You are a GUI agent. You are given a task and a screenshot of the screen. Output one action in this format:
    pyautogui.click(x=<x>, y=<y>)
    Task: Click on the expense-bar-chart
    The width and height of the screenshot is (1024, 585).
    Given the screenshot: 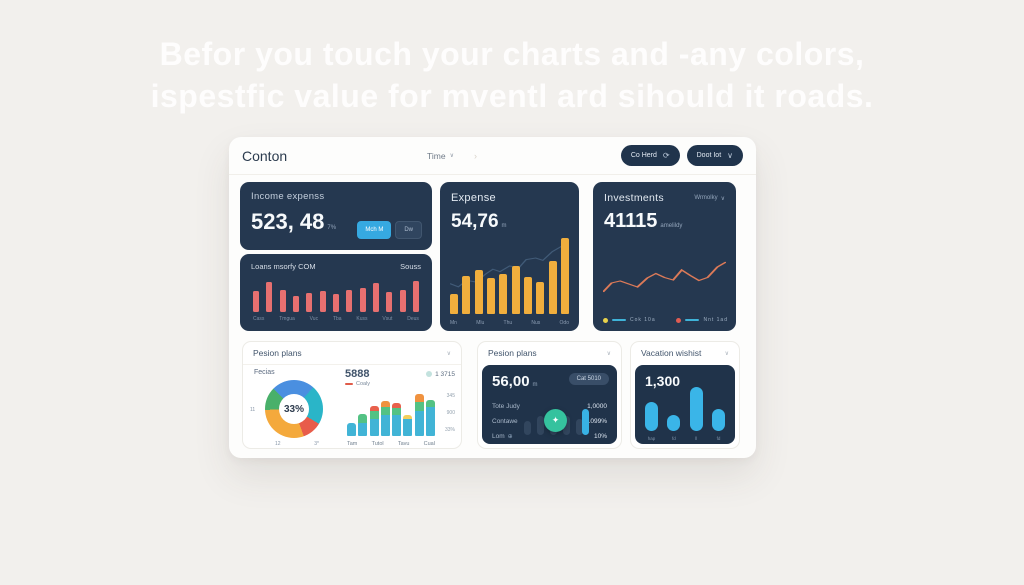 What is the action you would take?
    pyautogui.click(x=509, y=274)
    